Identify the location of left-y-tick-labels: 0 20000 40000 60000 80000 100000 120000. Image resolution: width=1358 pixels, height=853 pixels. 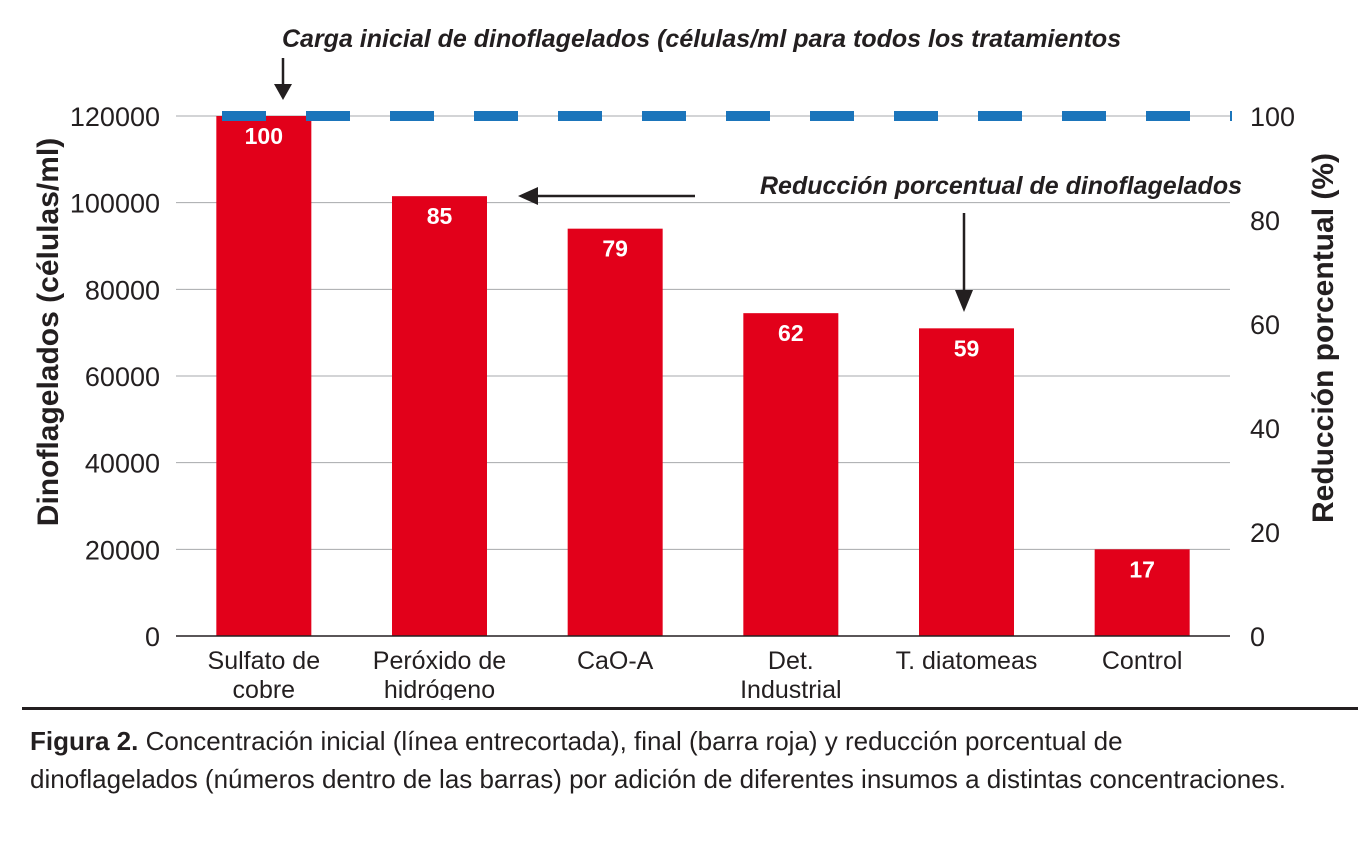
(115, 377).